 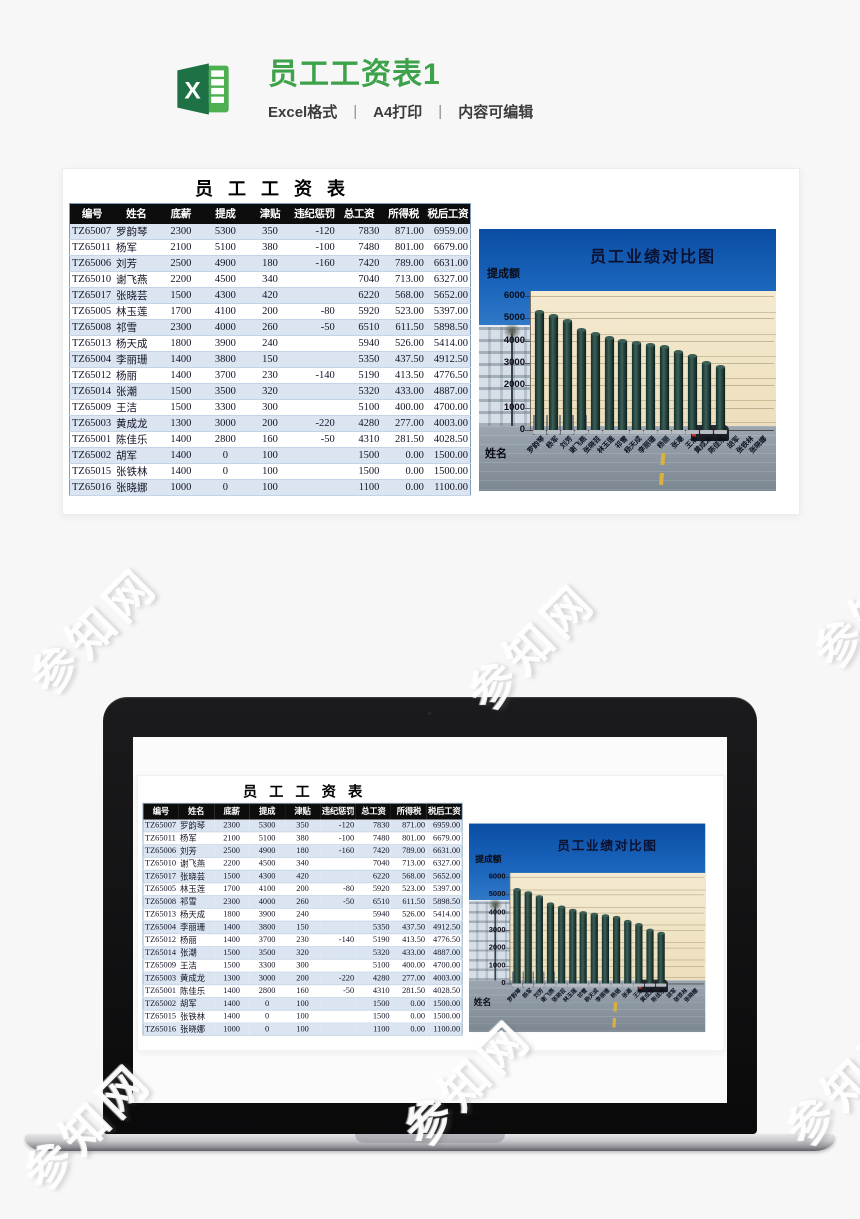 I want to click on table-cell: 1500.00, so click(x=448, y=455).